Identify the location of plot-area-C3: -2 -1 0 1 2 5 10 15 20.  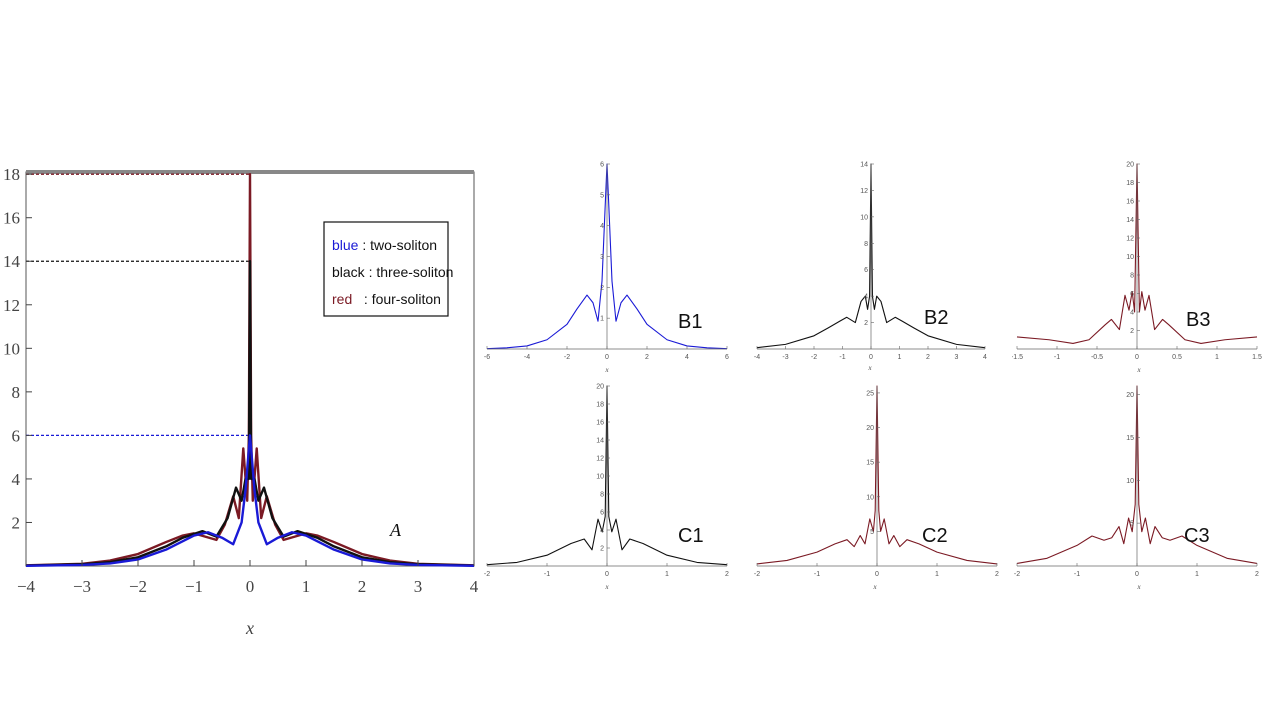
(1136, 481).